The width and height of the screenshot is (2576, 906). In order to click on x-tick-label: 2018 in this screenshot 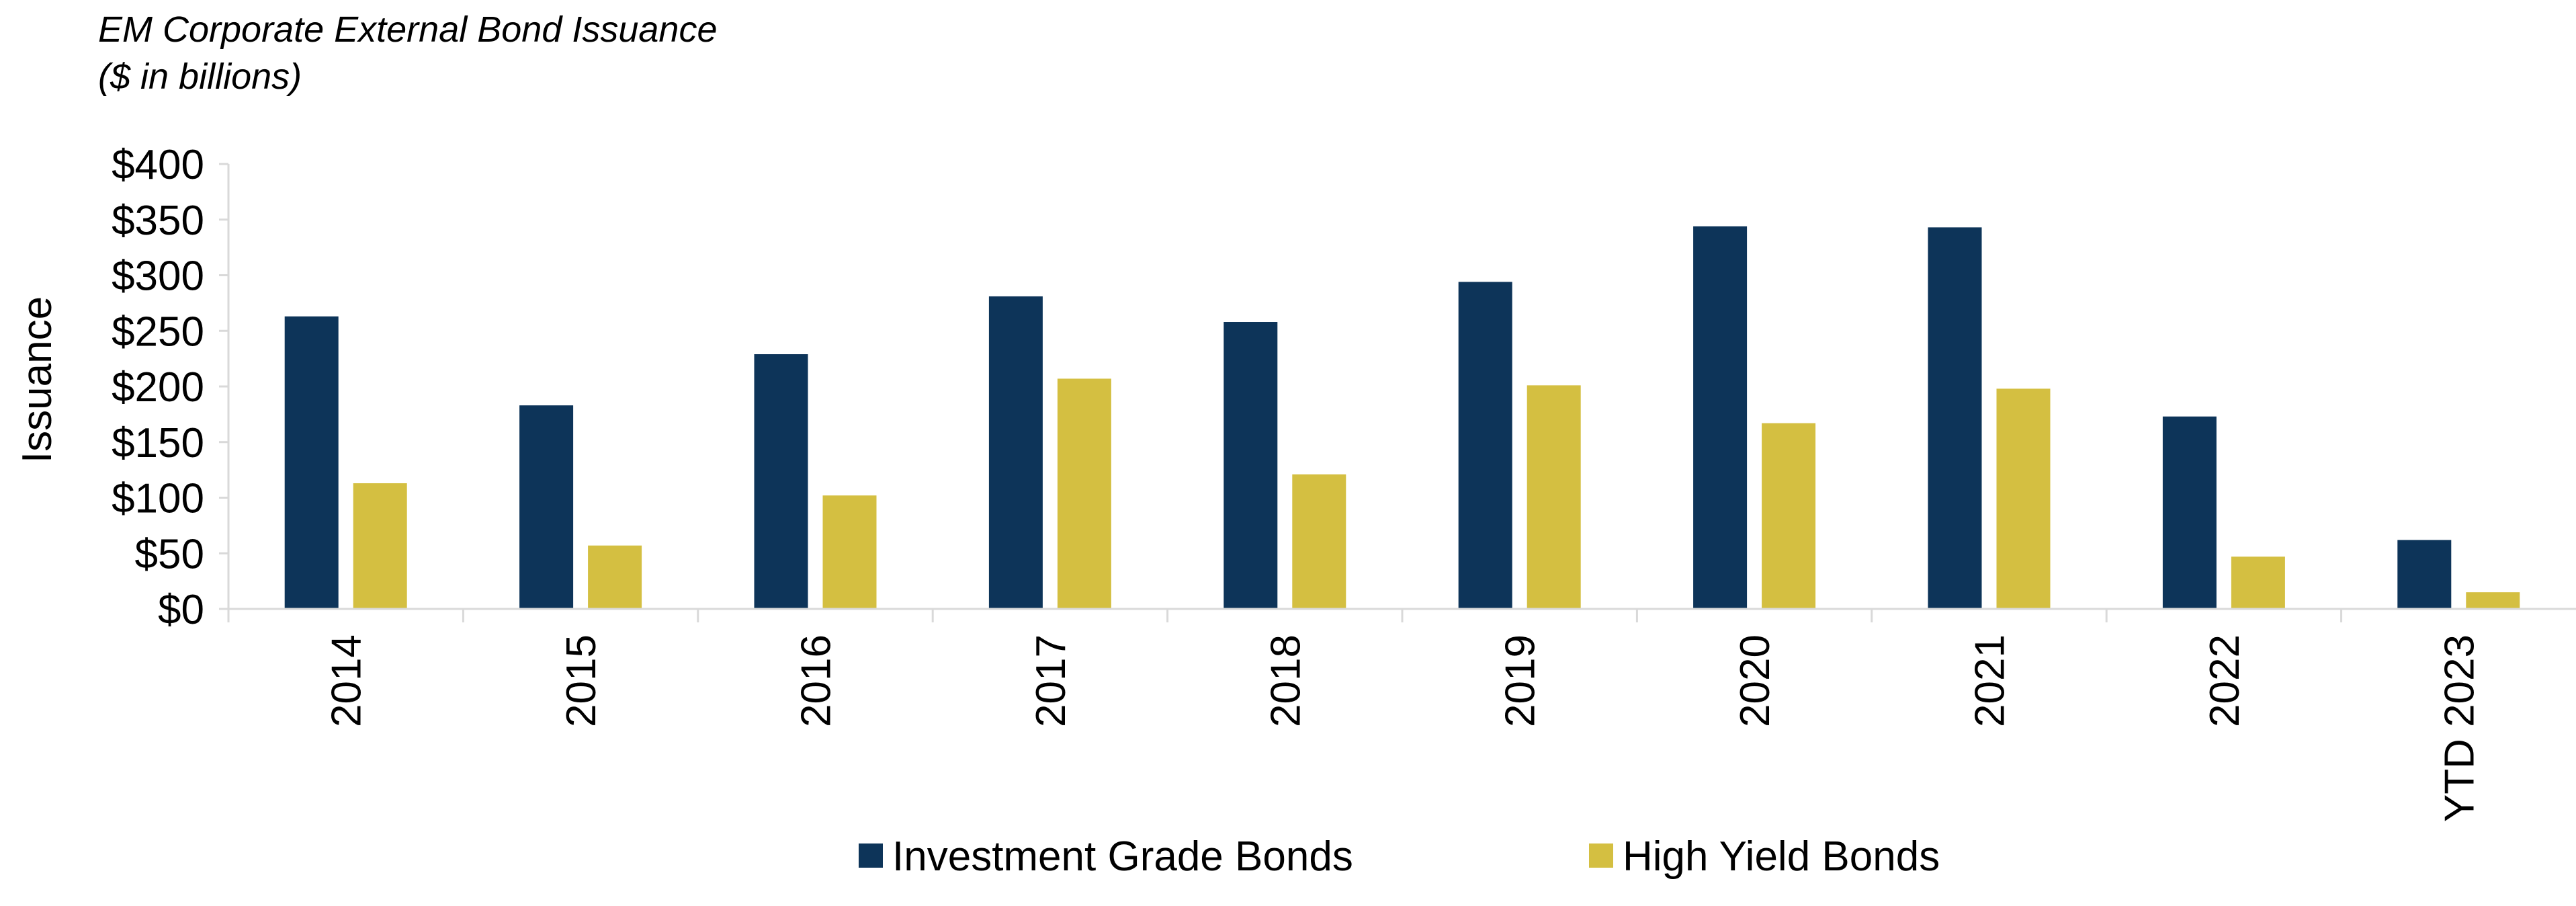, I will do `click(1285, 680)`.